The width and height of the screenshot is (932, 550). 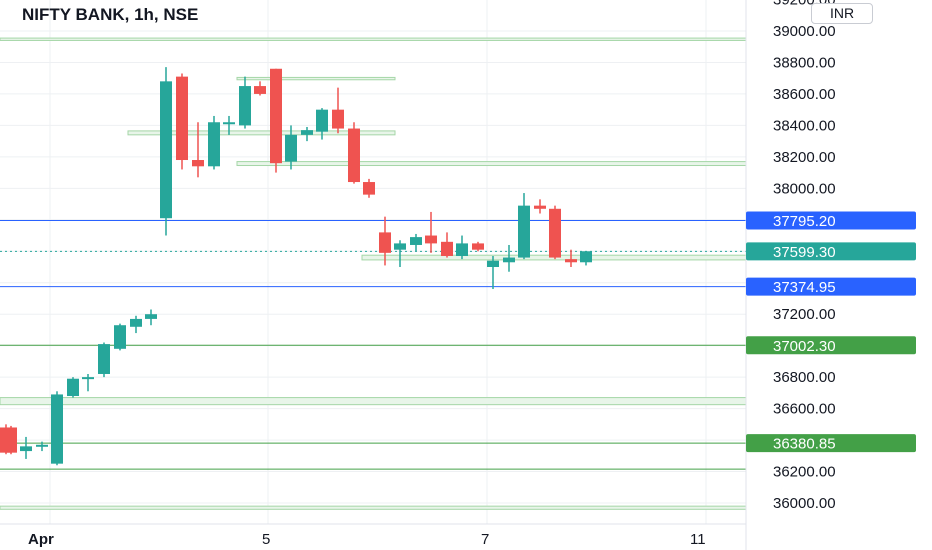 What do you see at coordinates (804, 4) in the screenshot?
I see `price-tick-label: 39200.00` at bounding box center [804, 4].